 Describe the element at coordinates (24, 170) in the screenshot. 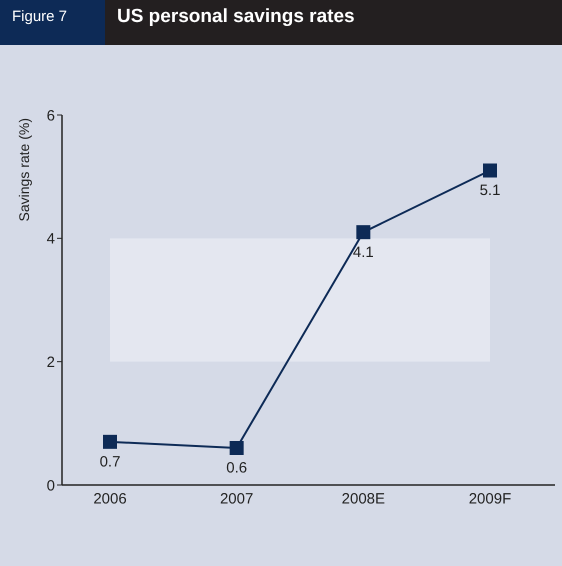

I see `y-axis-title: Savings rate (%)` at that location.